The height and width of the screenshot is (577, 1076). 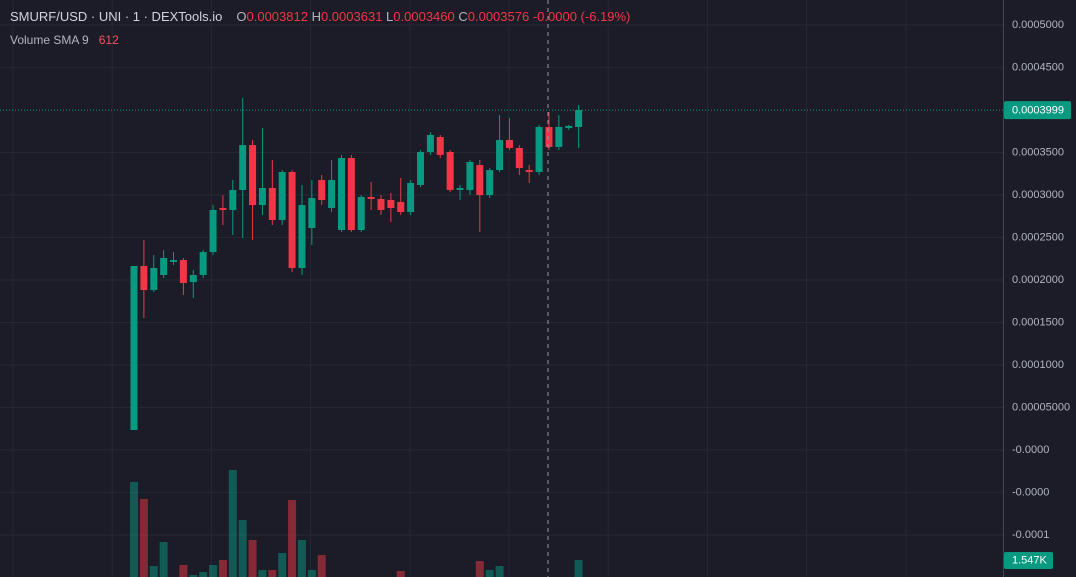 I want to click on y-tick-label: 0.0002000, so click(x=1038, y=280).